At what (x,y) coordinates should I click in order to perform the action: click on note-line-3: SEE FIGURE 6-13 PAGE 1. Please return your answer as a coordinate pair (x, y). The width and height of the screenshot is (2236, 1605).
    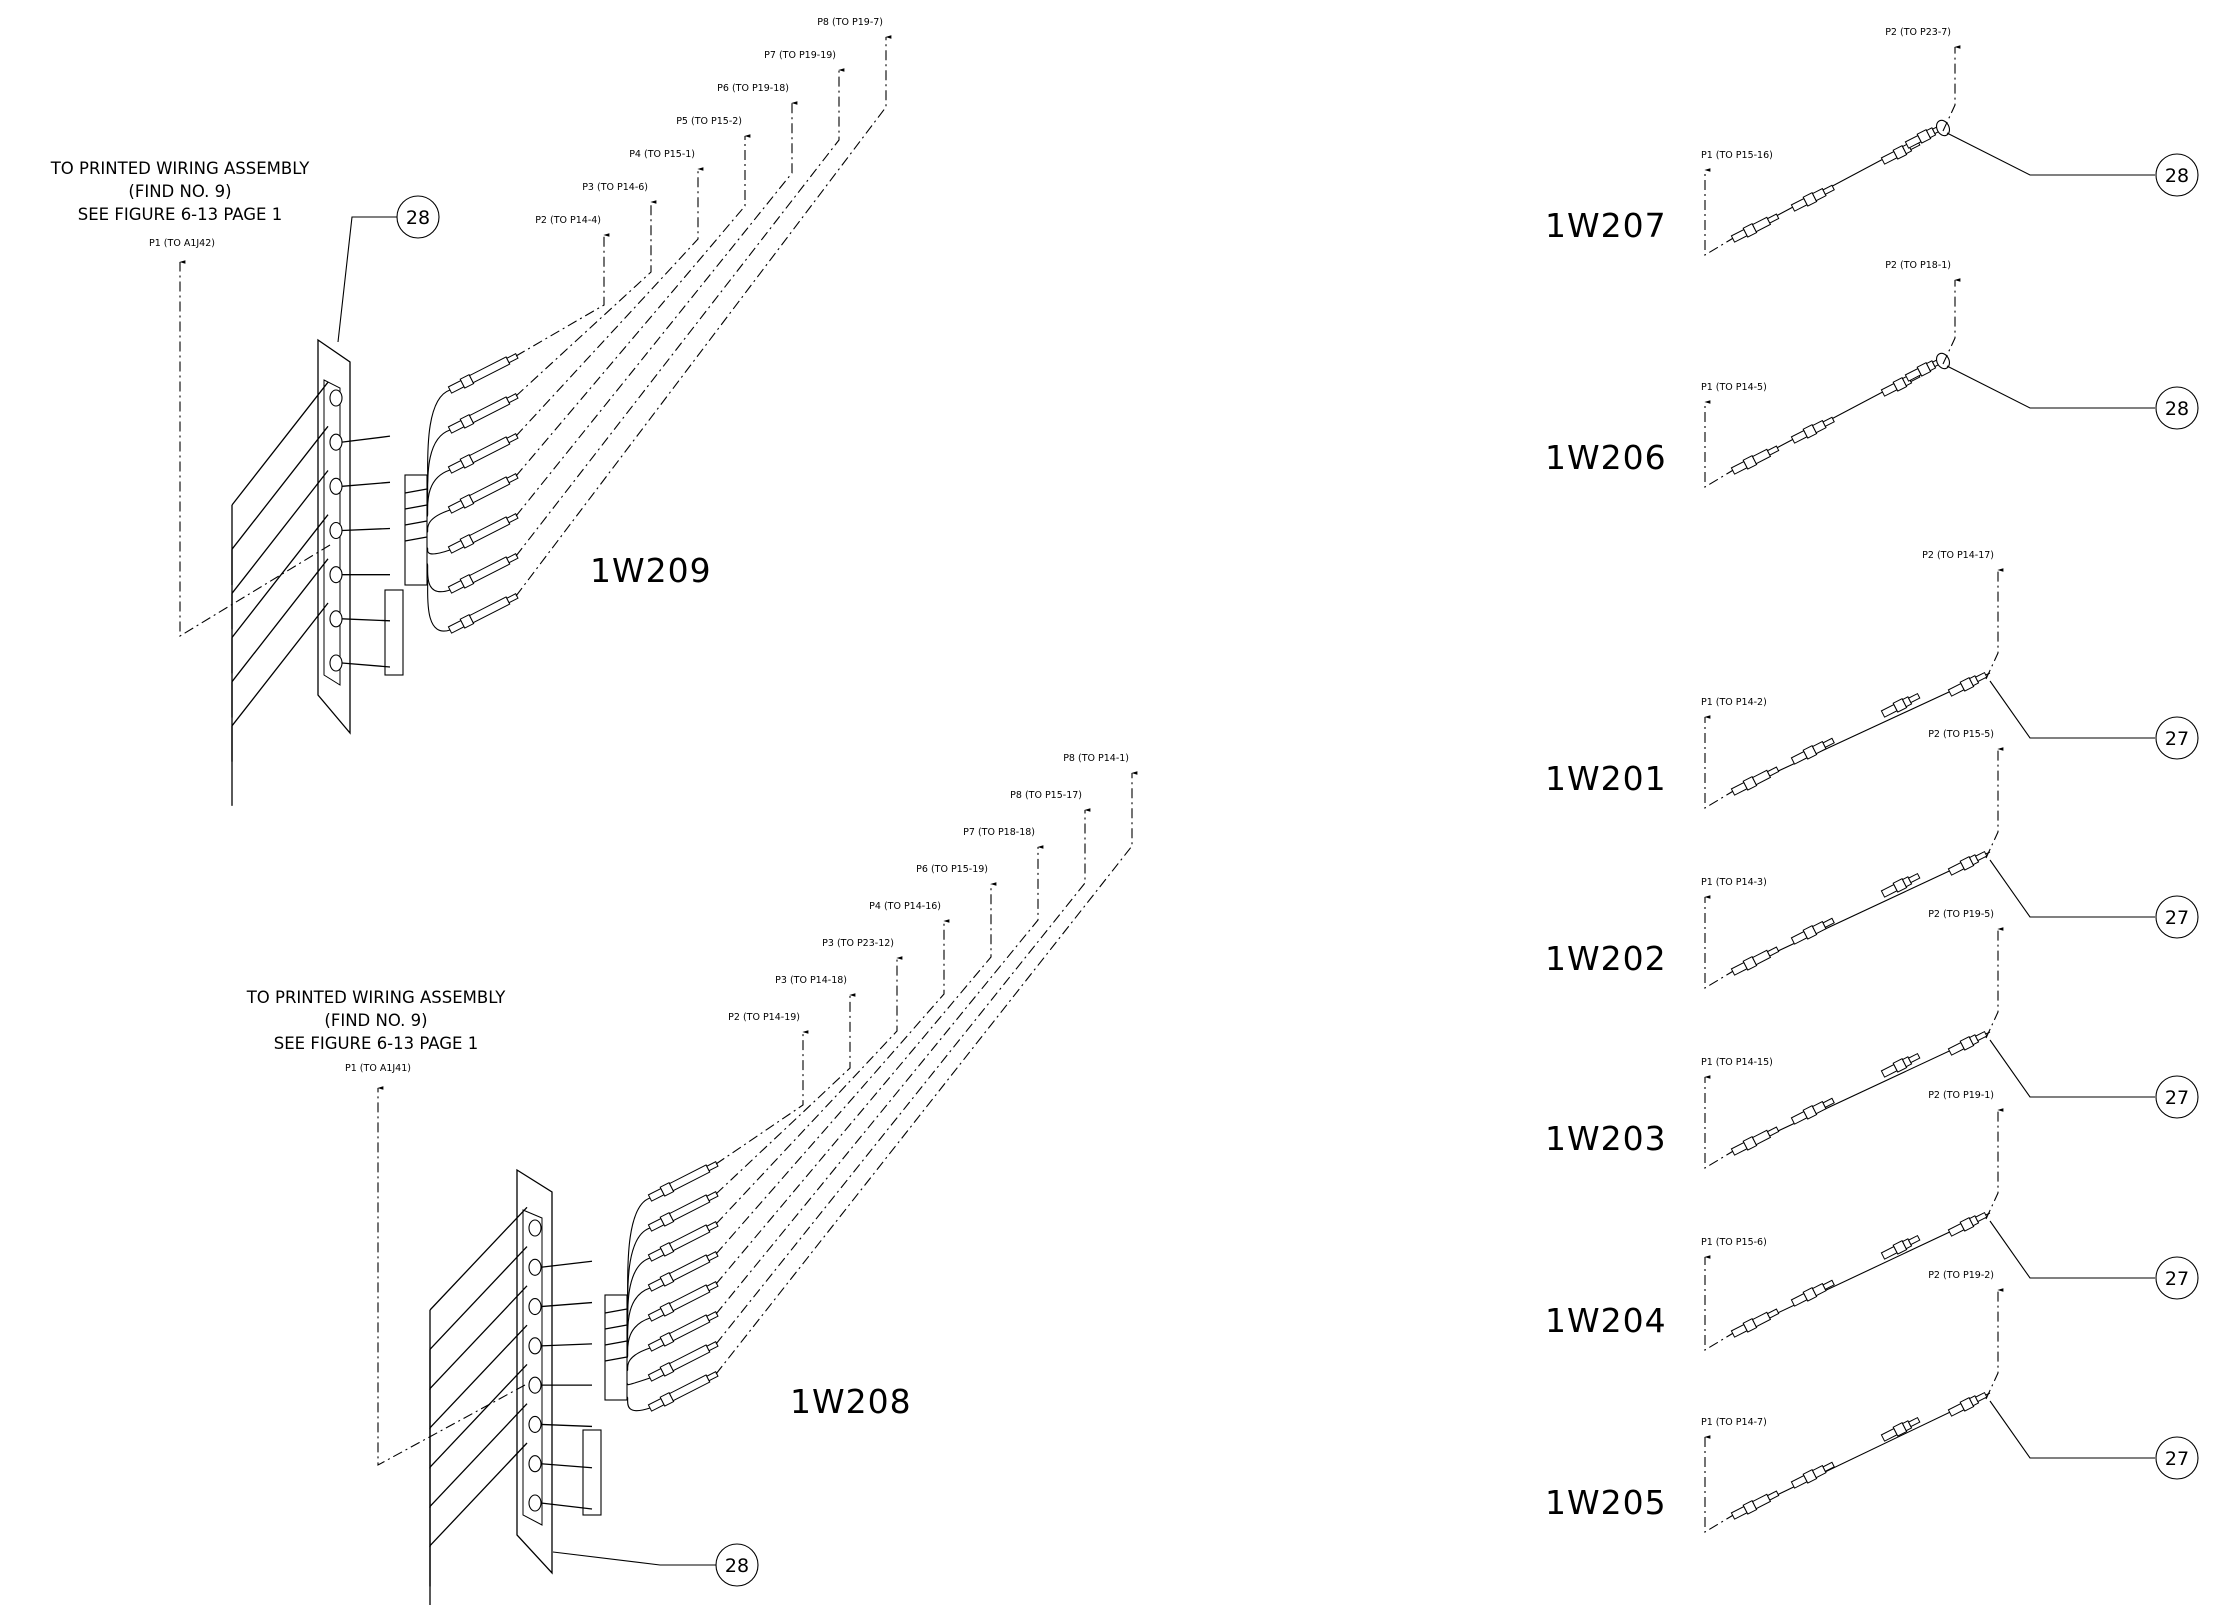
    Looking at the image, I should click on (180, 214).